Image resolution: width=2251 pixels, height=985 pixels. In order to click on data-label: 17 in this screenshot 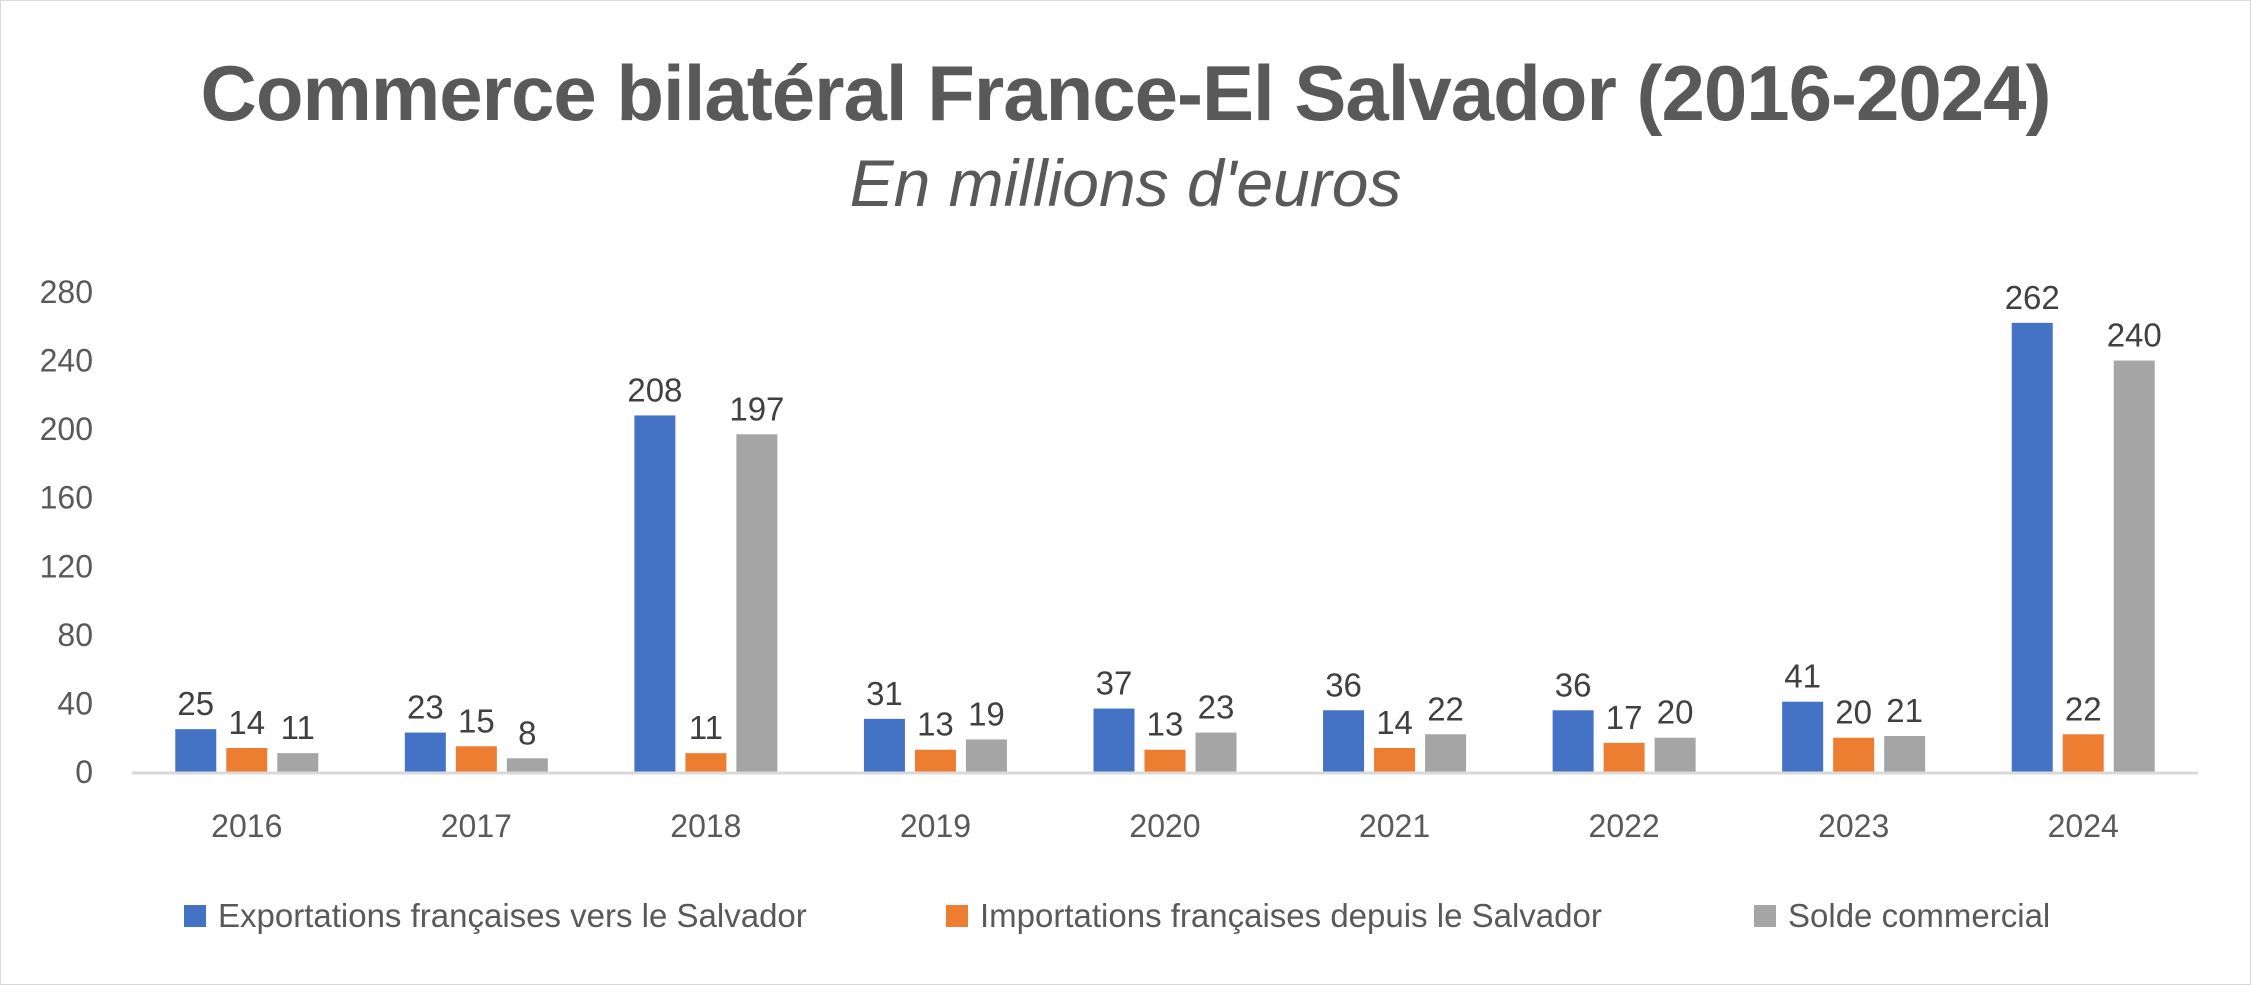, I will do `click(1624, 717)`.